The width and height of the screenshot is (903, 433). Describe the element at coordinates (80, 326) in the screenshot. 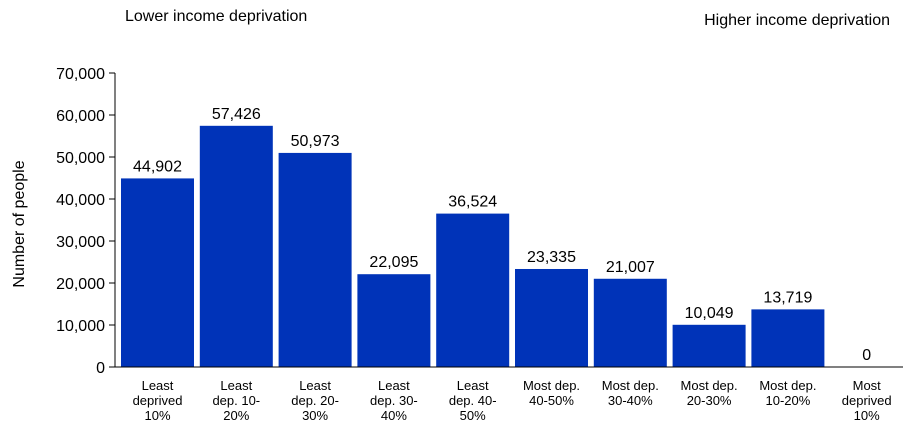

I see `y-tick-label: 10,000` at that location.